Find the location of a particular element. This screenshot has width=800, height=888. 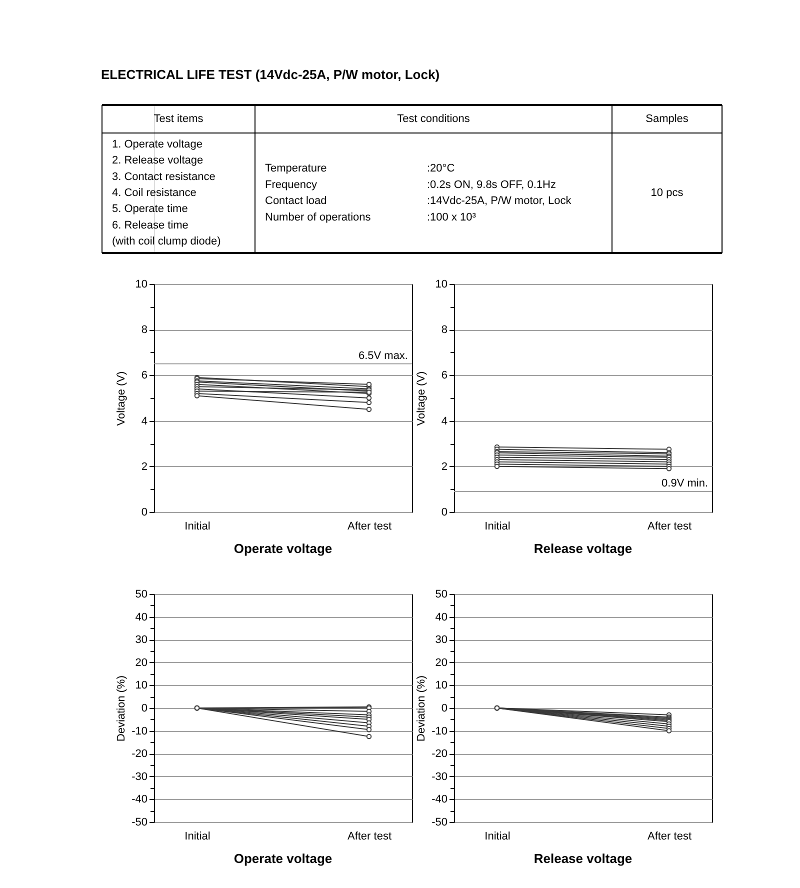

text: Temperature :20°C Frequency :0.2s ON, 9.8s OFF, 0.1Hz Contact load :14Vdc-25A, P/W motor, Lock Number of operations :100 x 10³ is located at coordinates (418, 193).